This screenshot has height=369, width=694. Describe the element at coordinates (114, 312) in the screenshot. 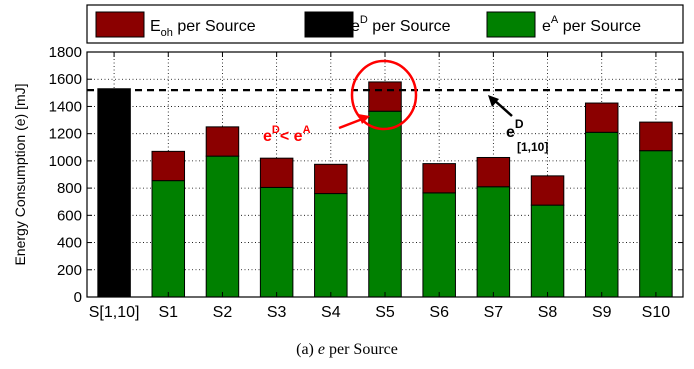

I see `x-tick-label-0: S[1,10]` at that location.